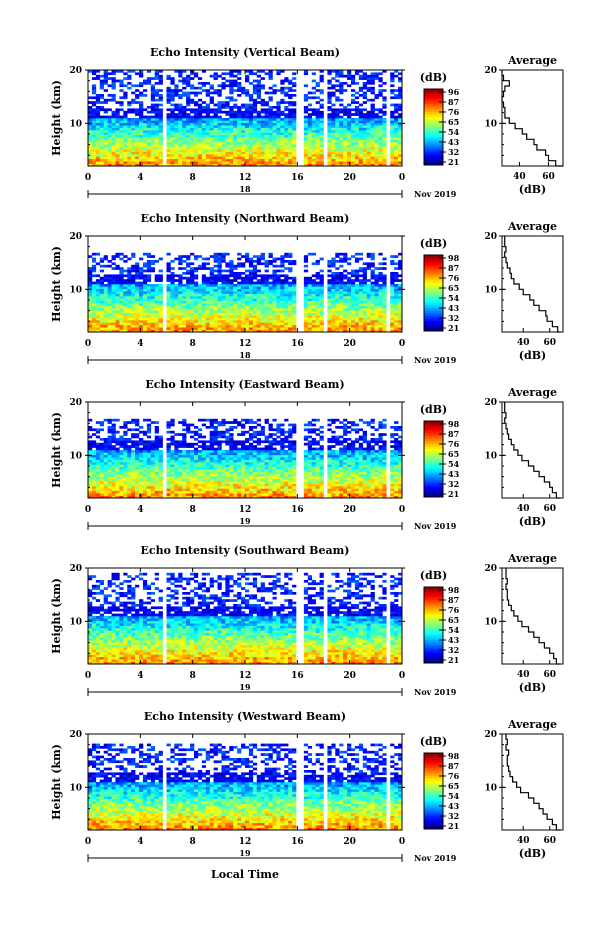 This screenshot has width=616, height=929. Describe the element at coordinates (75, 71) in the screenshot. I see `y-tick-label: 20` at that location.